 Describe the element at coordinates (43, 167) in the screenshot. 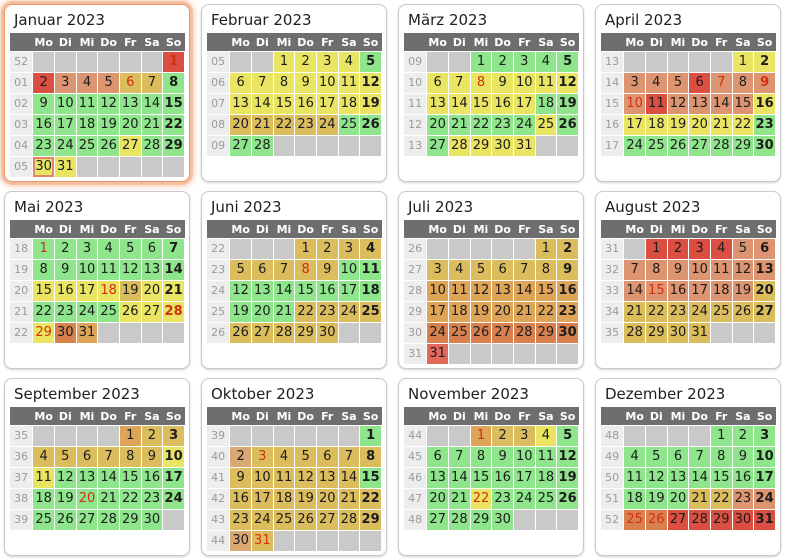

I see `day-cell-today: 30` at that location.